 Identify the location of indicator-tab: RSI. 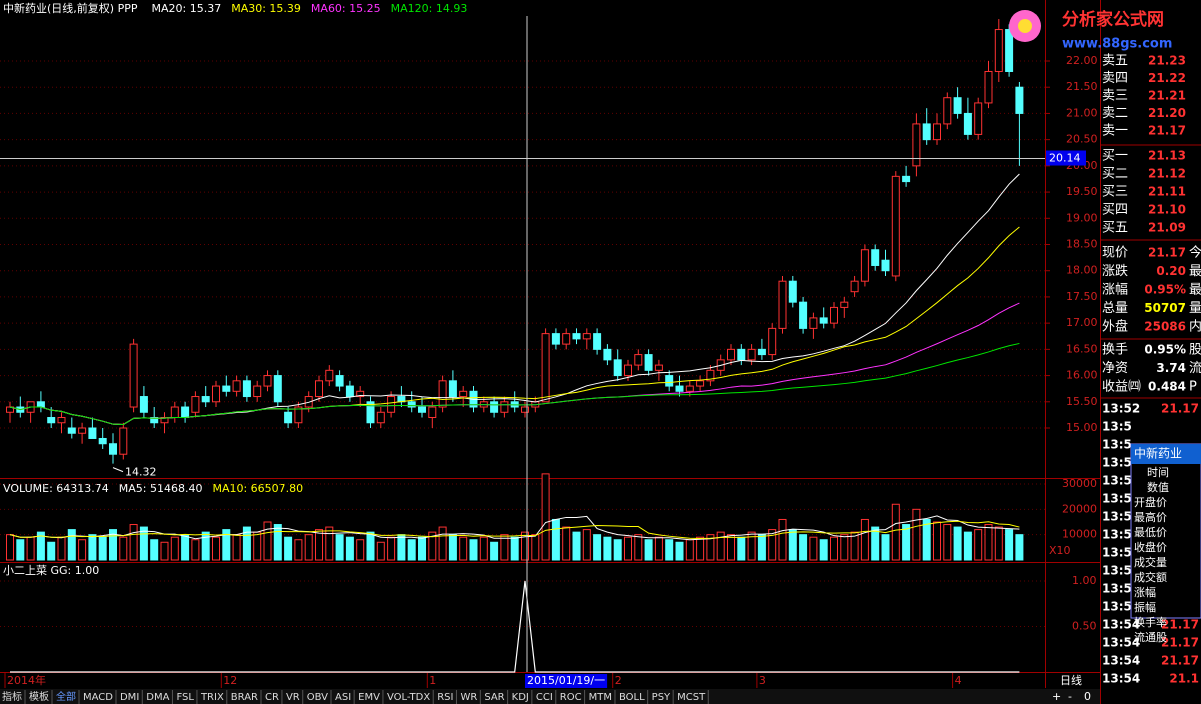
(445, 697).